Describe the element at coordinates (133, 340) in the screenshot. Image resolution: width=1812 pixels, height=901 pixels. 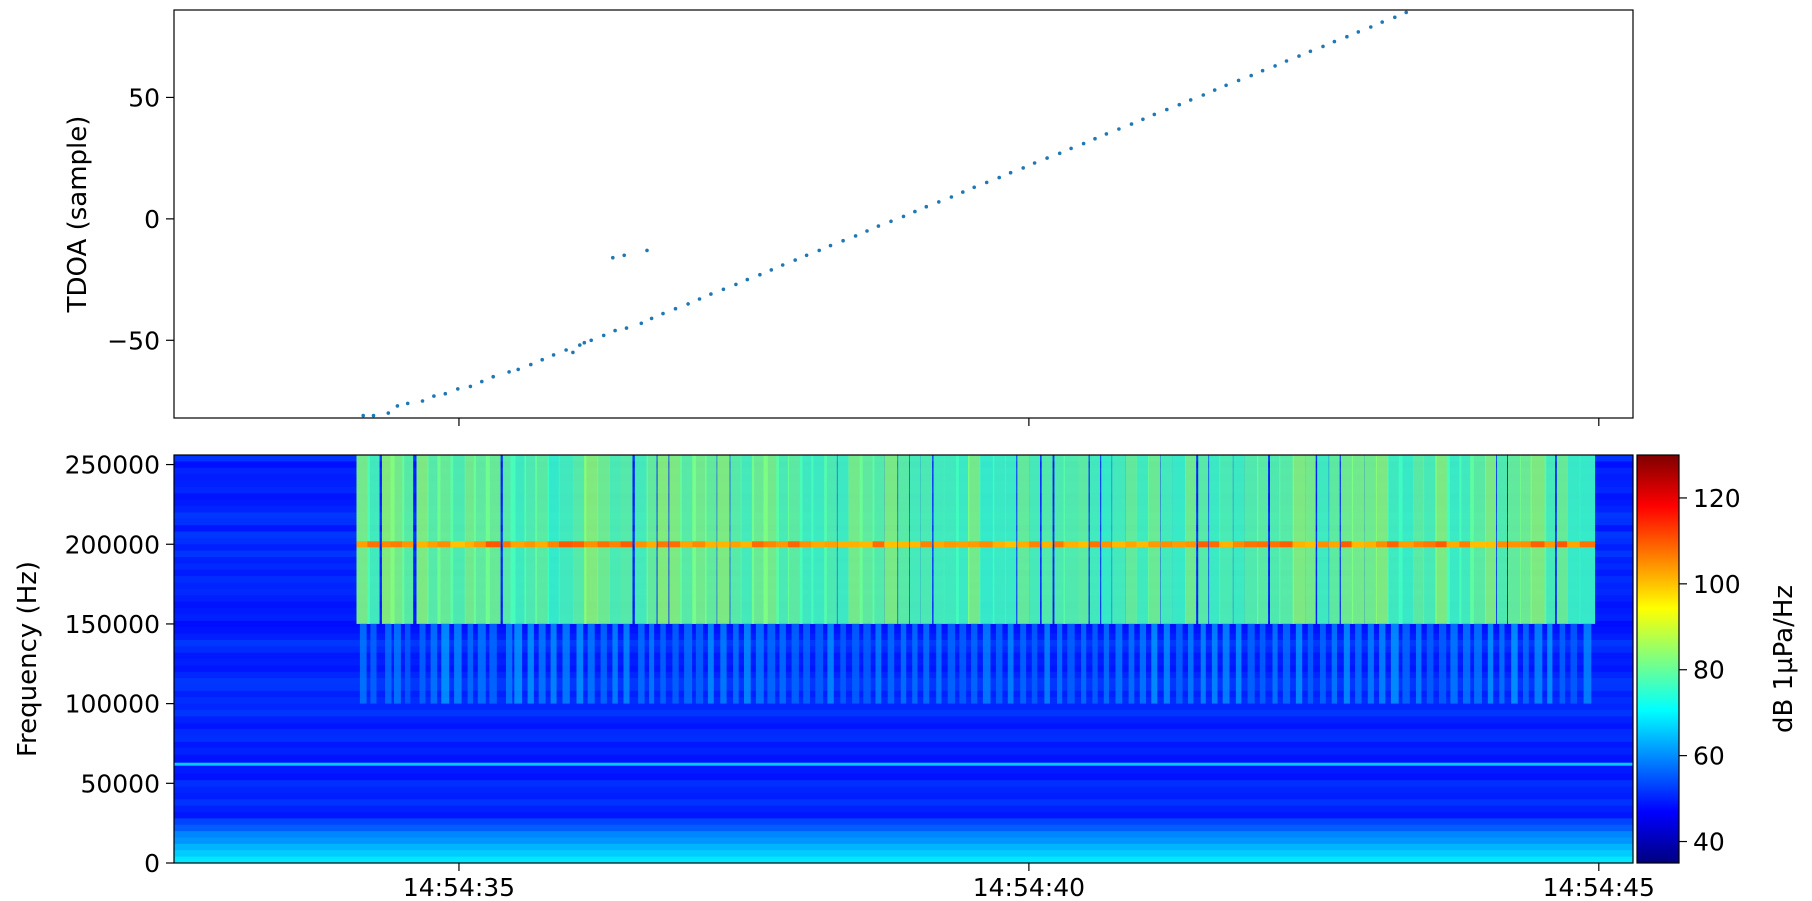
I see `tdoa-y-tick-label: −50` at that location.